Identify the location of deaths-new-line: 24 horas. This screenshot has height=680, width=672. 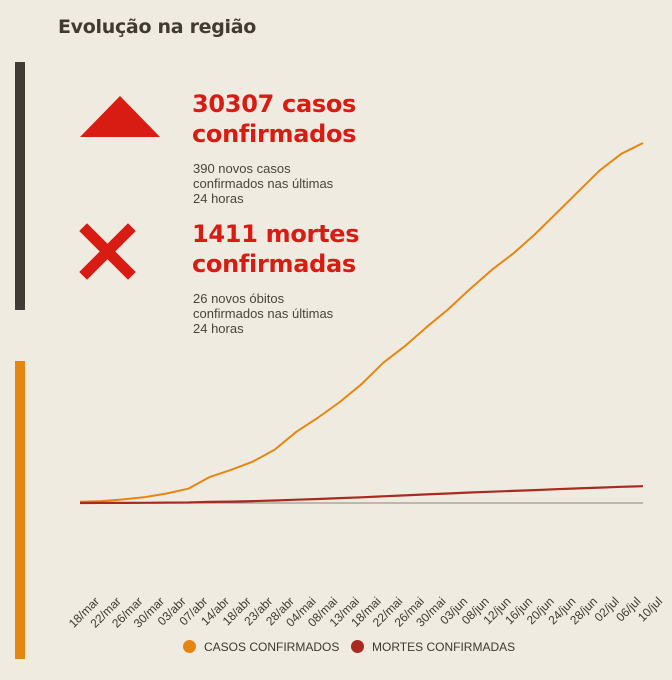
(218, 328).